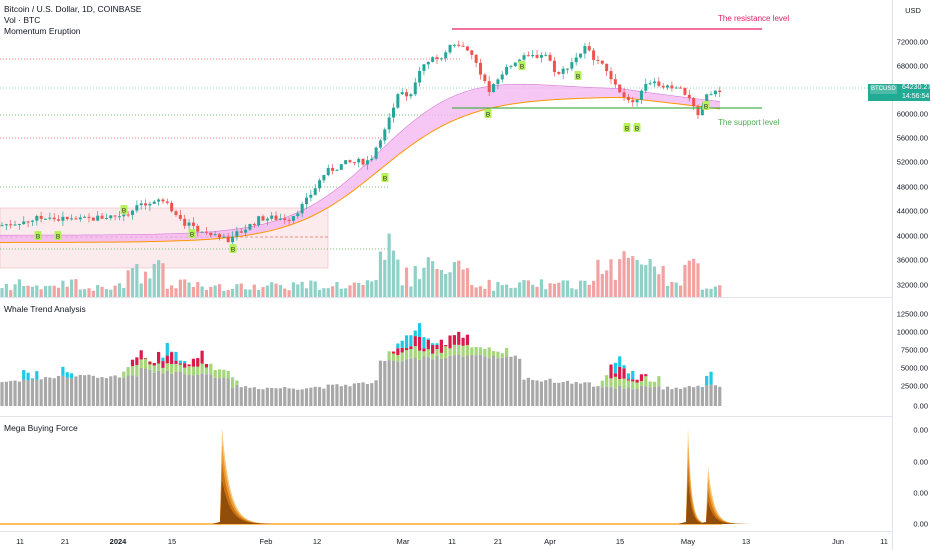 This screenshot has width=932, height=550. I want to click on momentum-indicator-label: Momentum Eruption, so click(42, 31).